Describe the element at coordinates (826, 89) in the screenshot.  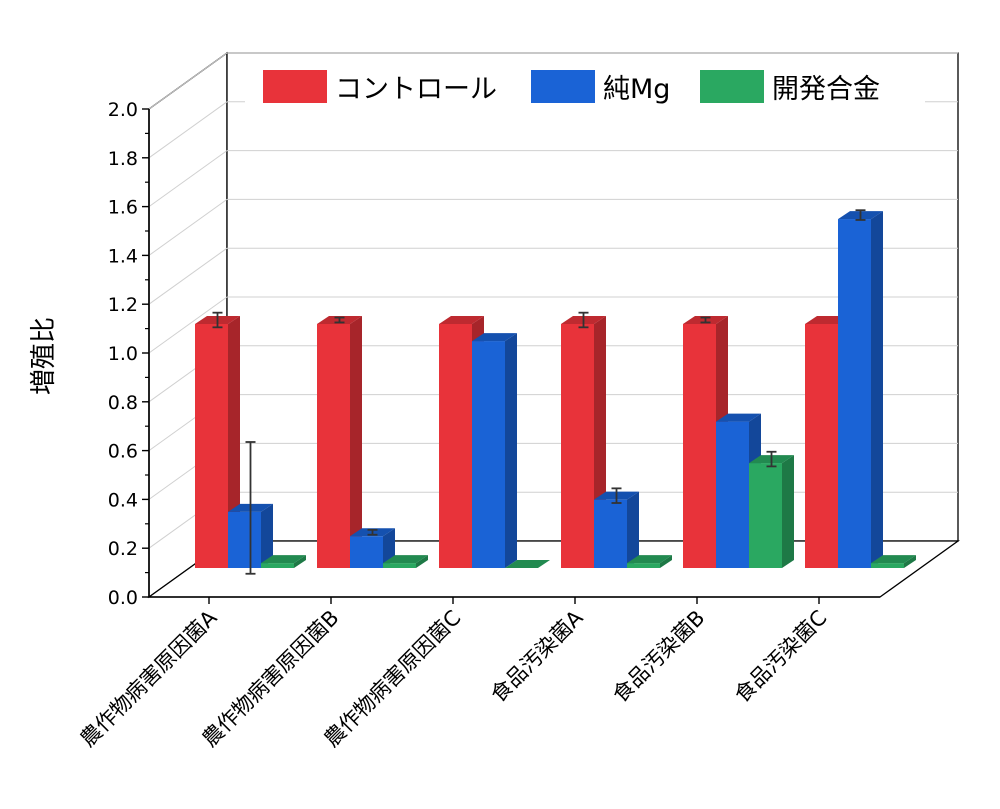
I see `legend-label: 開発合金` at that location.